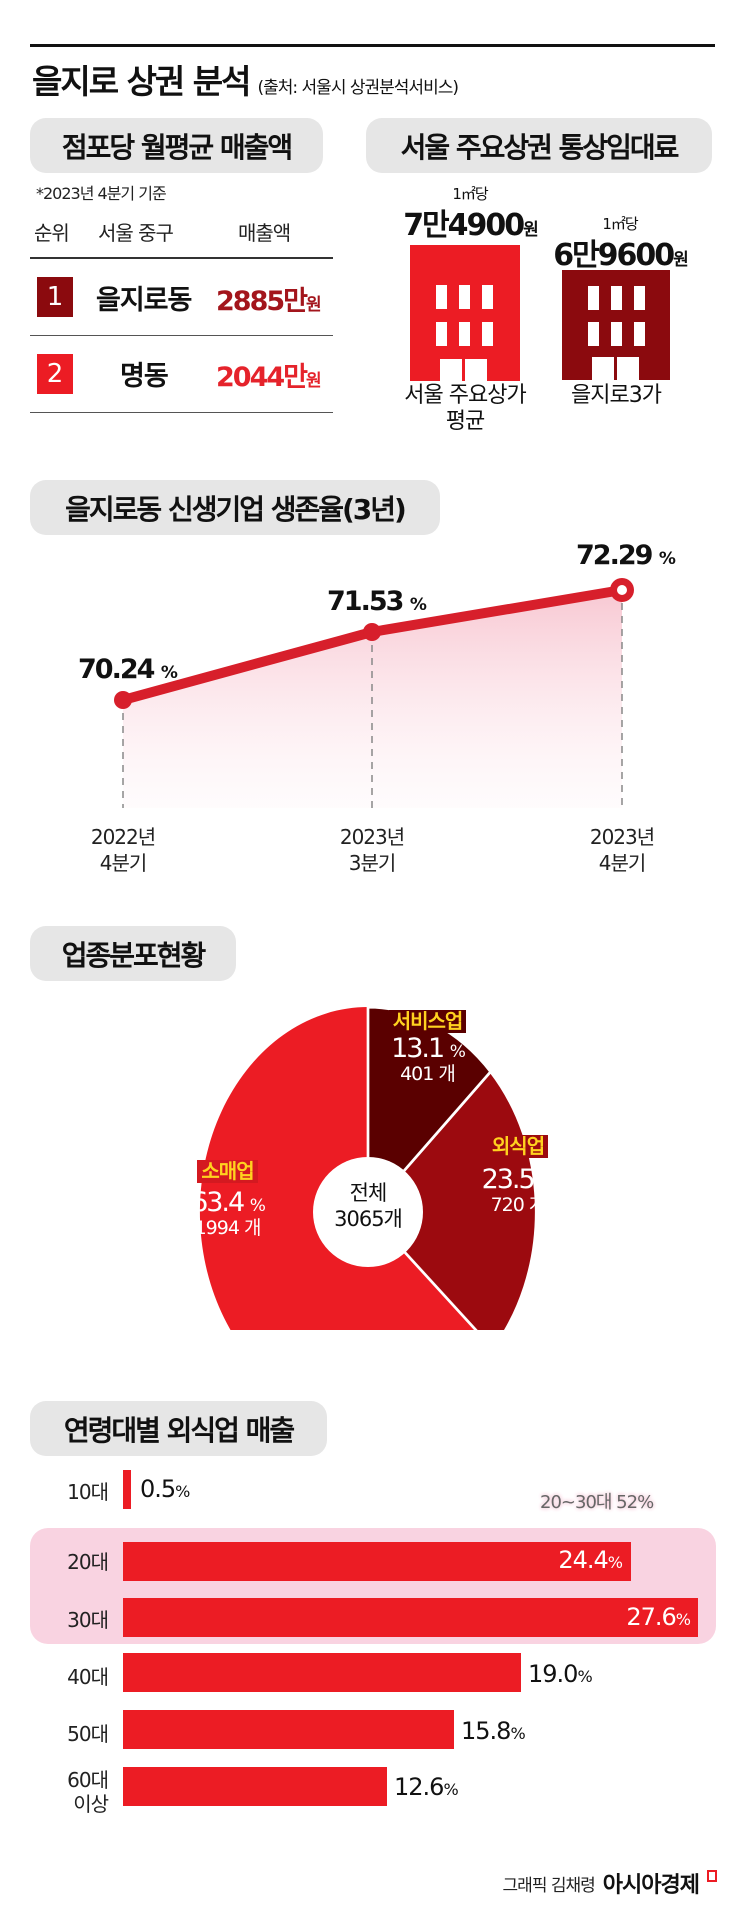 This screenshot has height=1922, width=745. Describe the element at coordinates (169, 673) in the screenshot. I see `survival-value-1-unit: %` at that location.